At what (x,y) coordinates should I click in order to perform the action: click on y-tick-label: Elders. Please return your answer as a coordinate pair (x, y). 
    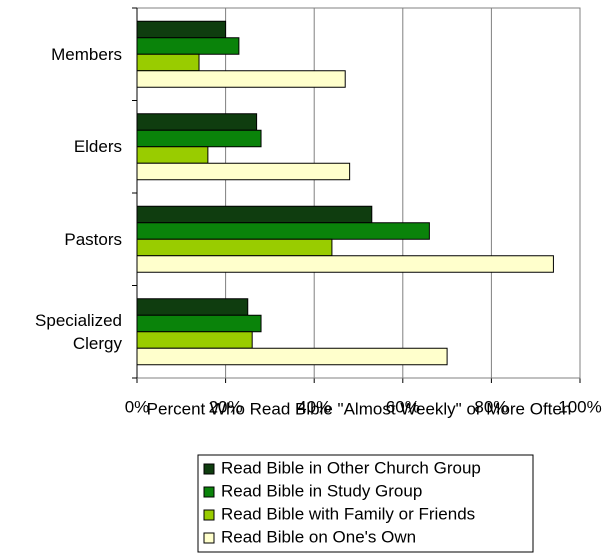
    Looking at the image, I should click on (97, 147).